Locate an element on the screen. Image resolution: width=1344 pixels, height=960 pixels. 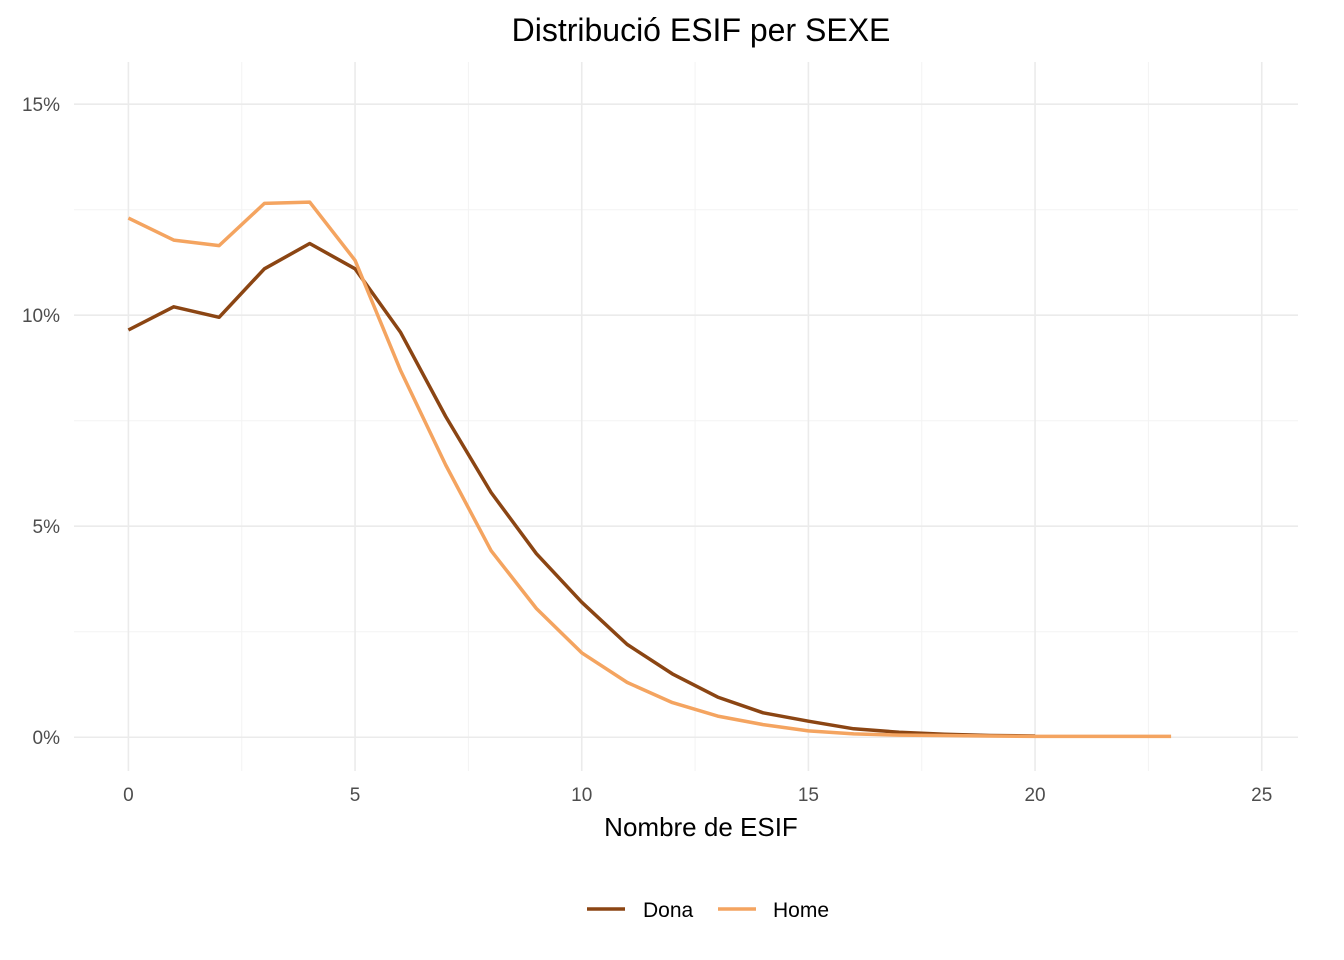
legend-label-dona: Dona is located at coordinates (668, 910).